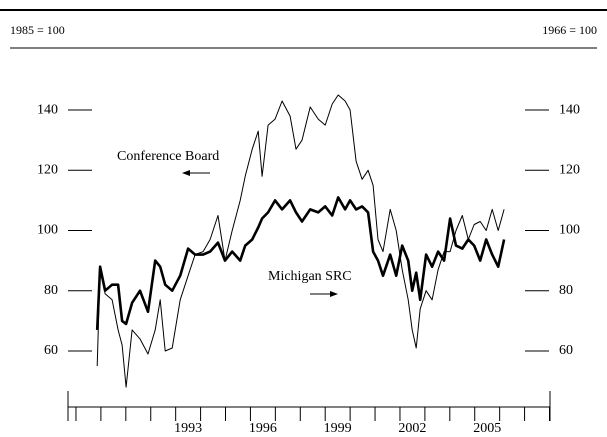 Image resolution: width=607 pixels, height=437 pixels. I want to click on y-tick-label: 100, so click(47, 230).